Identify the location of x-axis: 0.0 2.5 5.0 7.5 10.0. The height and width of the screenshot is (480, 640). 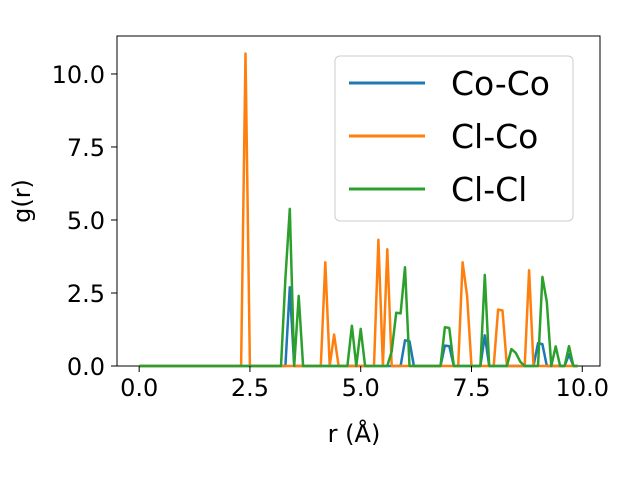
(364, 384).